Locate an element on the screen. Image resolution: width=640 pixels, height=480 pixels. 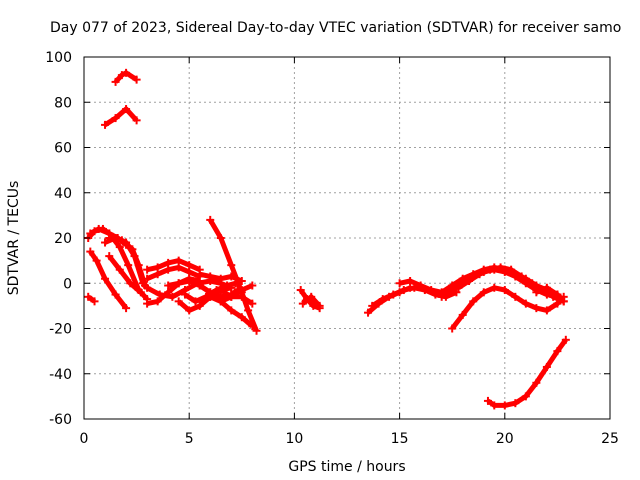
y-axis-label: SDTVAR / TECUs is located at coordinates (14, 238).